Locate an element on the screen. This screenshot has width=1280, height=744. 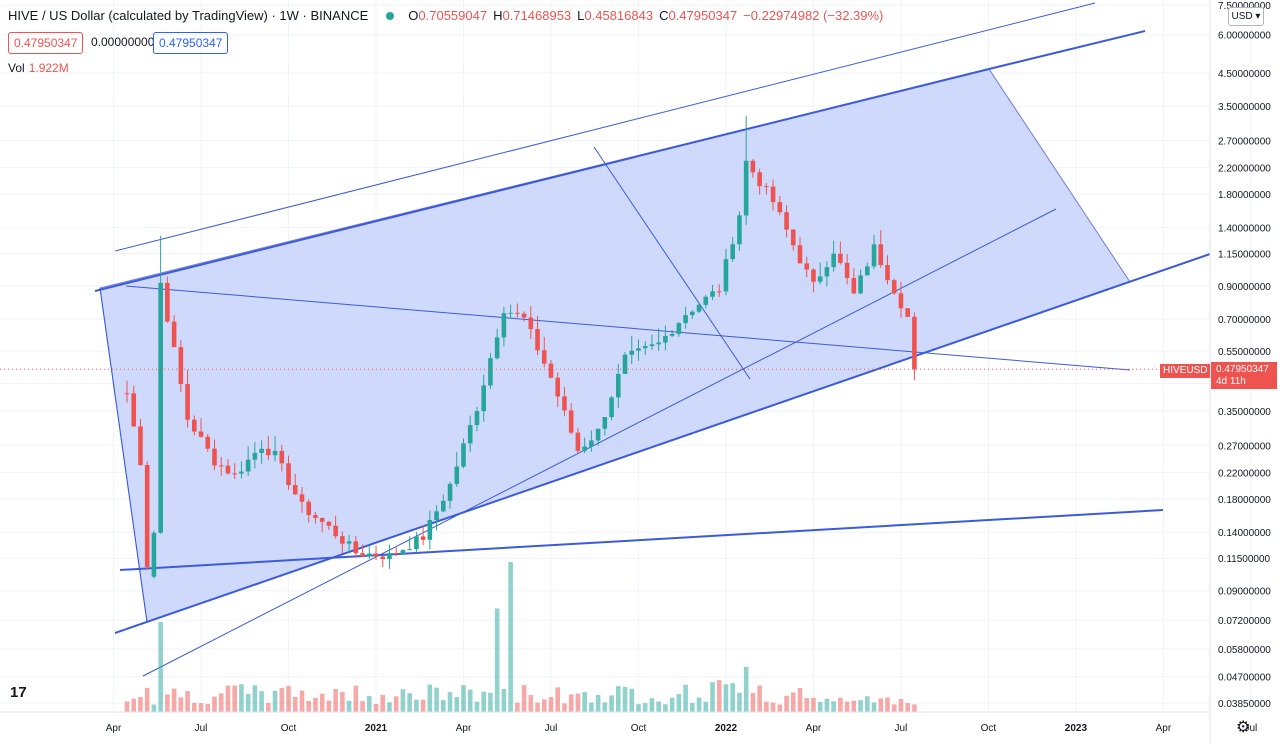
last-price-value: 0.47950347 is located at coordinates (1242, 369).